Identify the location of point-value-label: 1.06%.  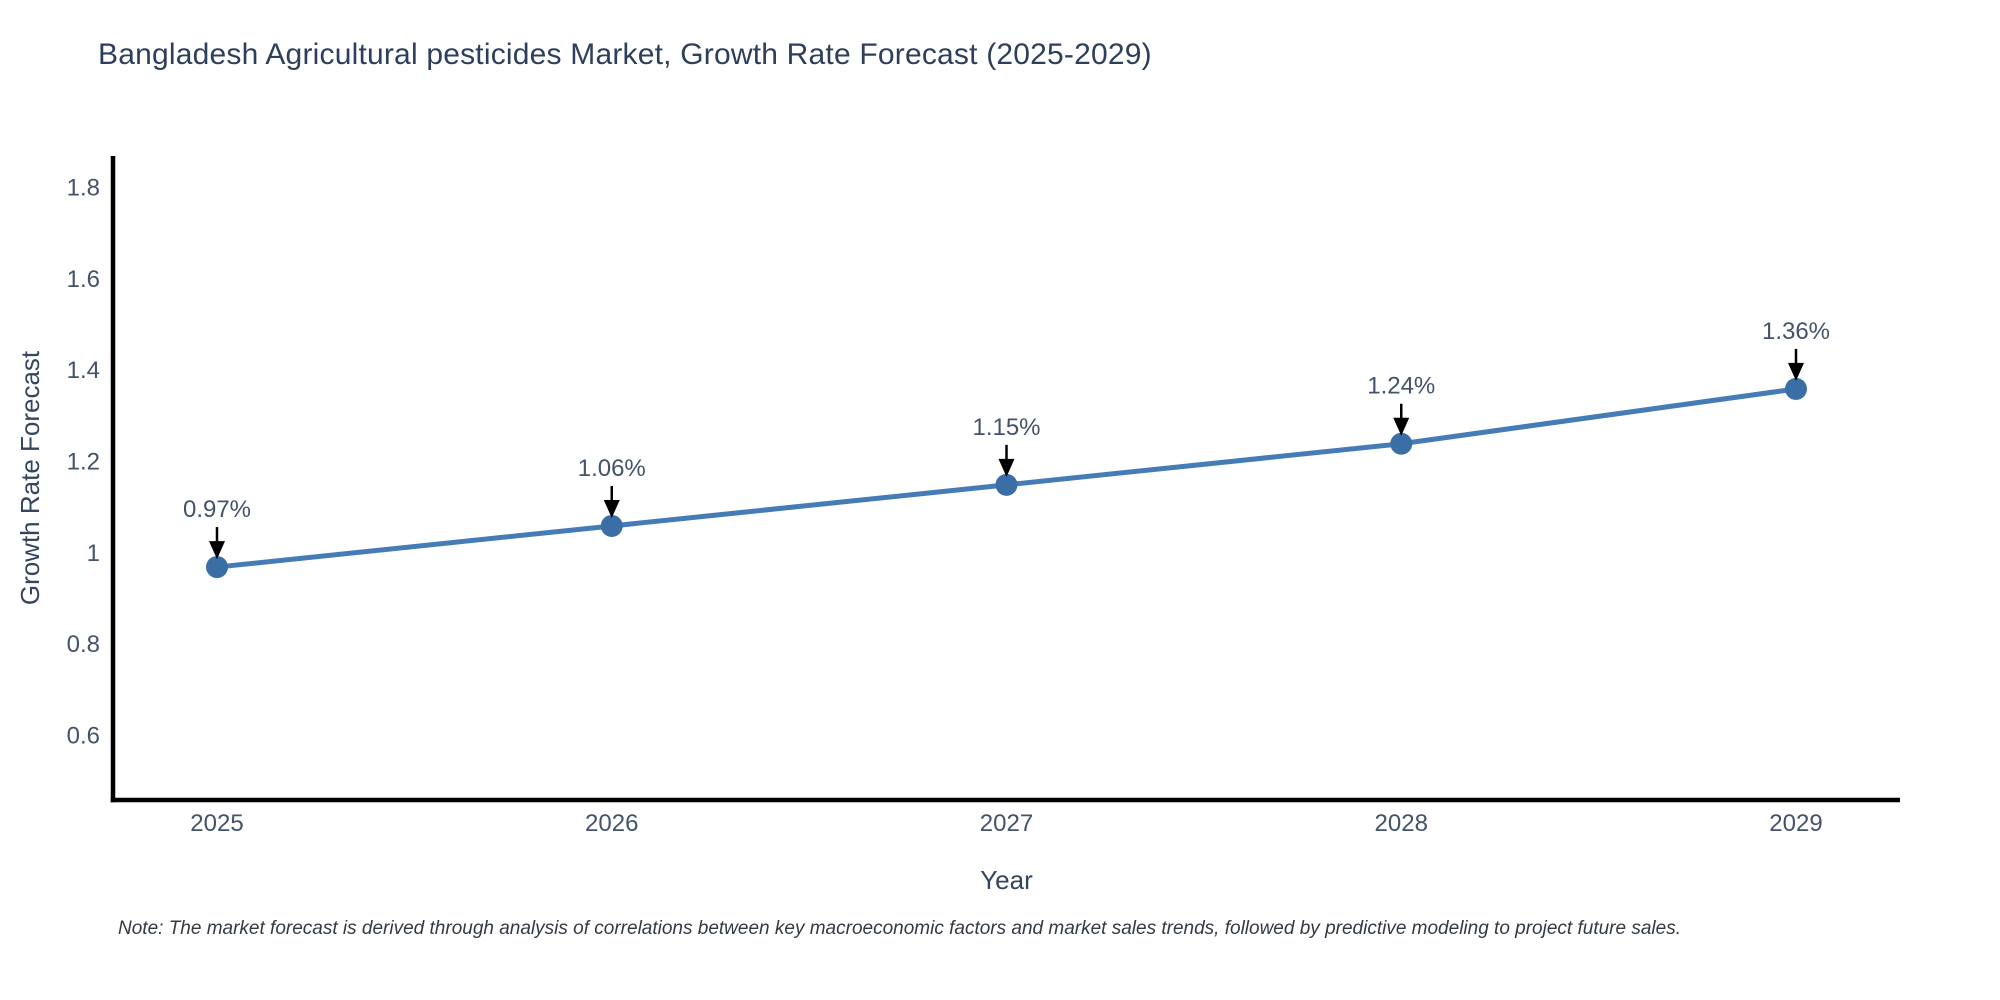
(612, 468).